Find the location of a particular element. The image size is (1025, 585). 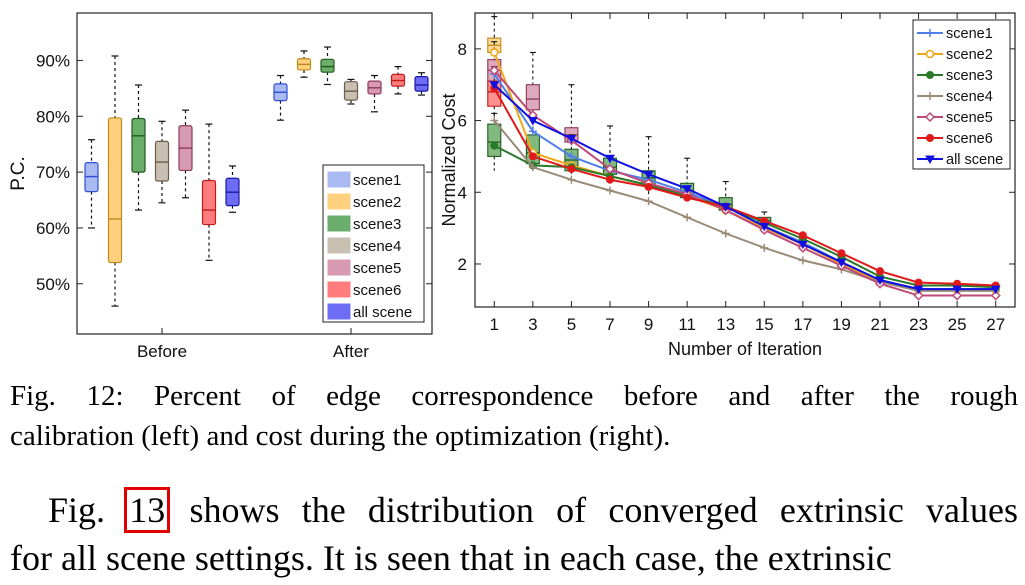

legend-label-all-scene: all scene is located at coordinates (974, 160).